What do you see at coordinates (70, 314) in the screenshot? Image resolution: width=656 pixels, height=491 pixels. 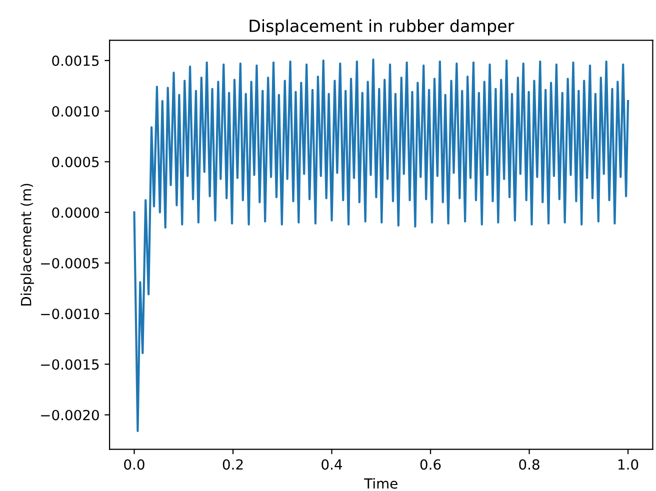 I see `y-tick-label: −0.0010` at bounding box center [70, 314].